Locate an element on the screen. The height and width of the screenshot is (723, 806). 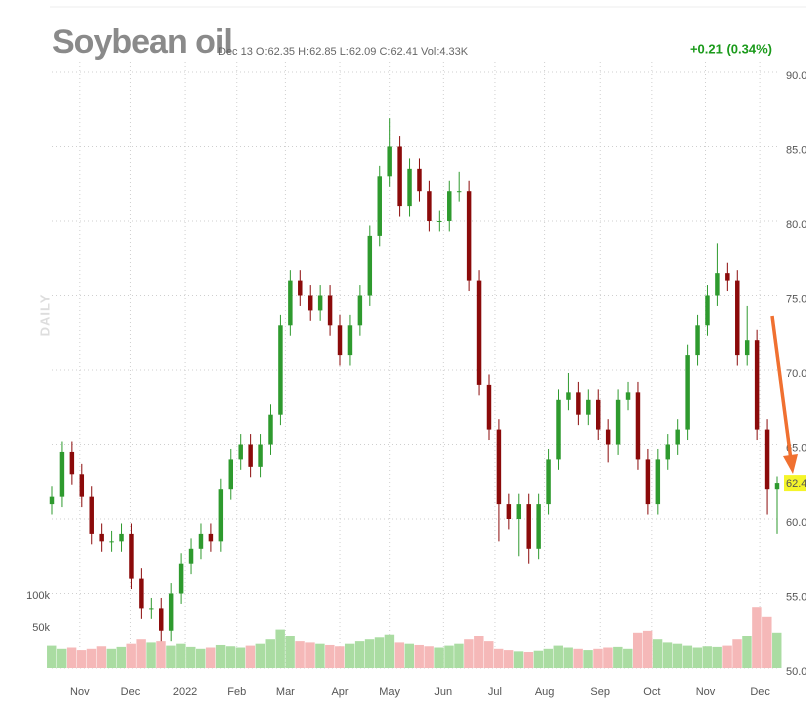
arrow-head is located at coordinates (790, 464).